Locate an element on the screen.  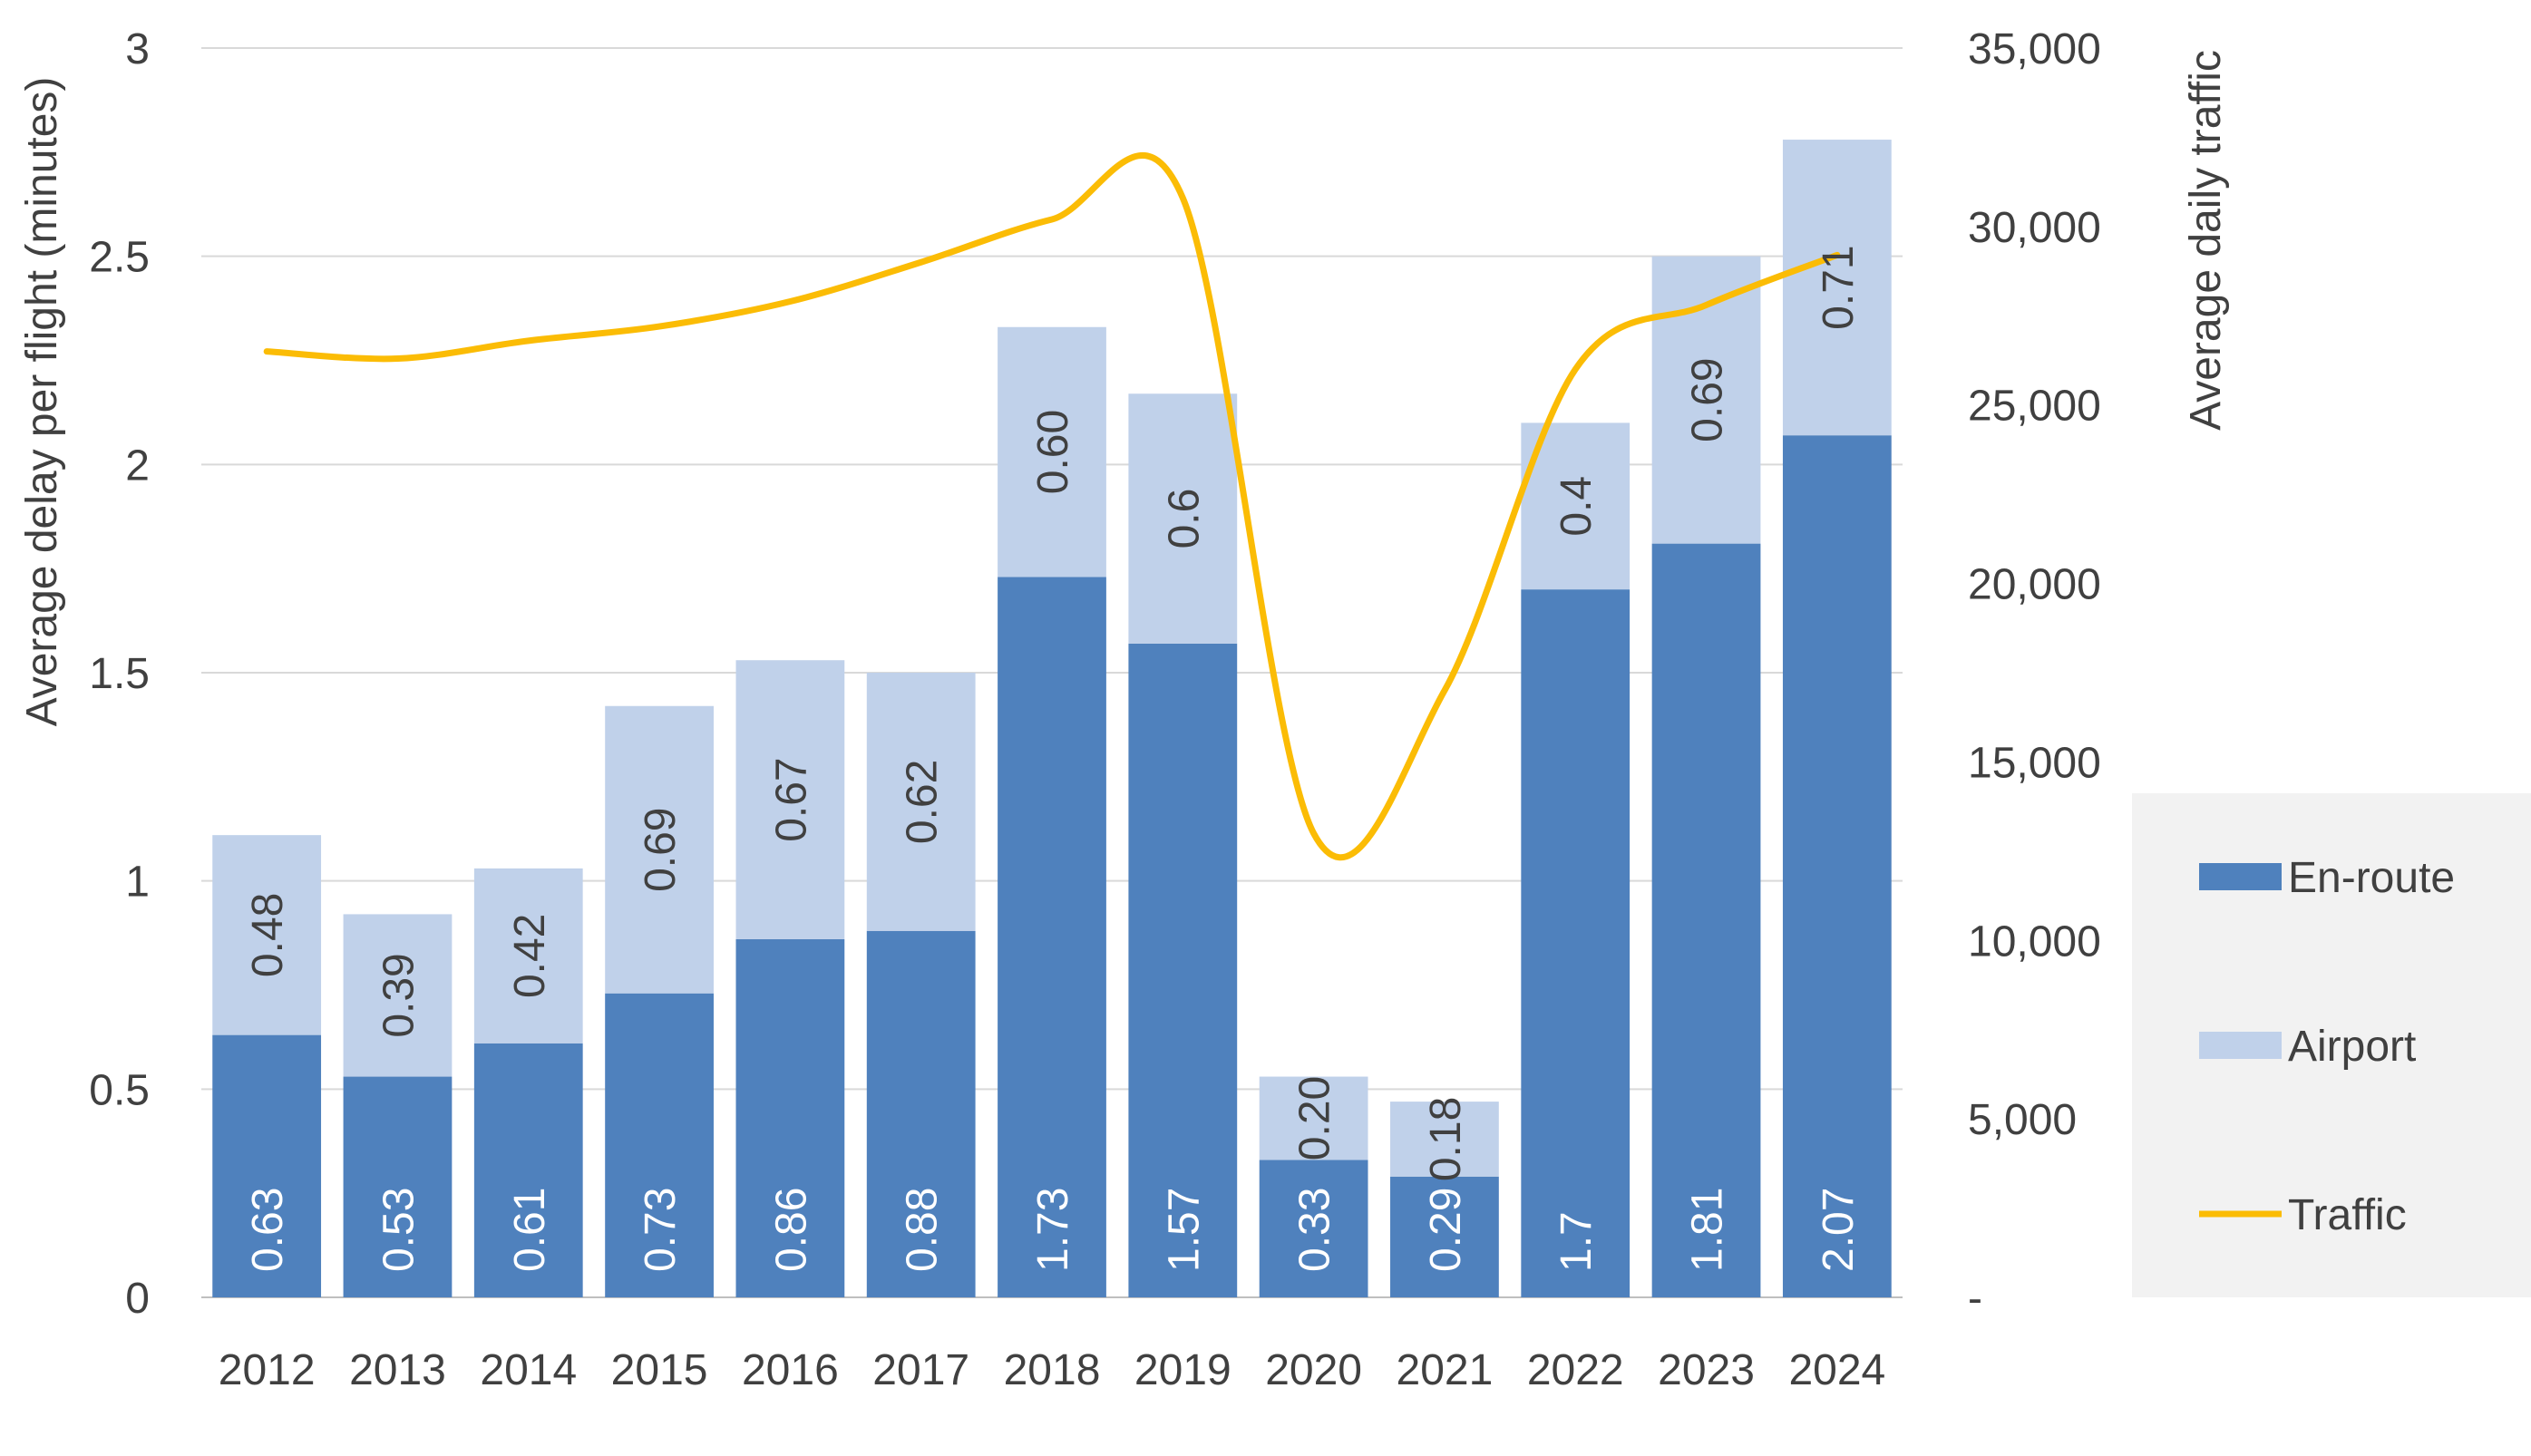
x-tick-label: 2022 is located at coordinates (1576, 1370).